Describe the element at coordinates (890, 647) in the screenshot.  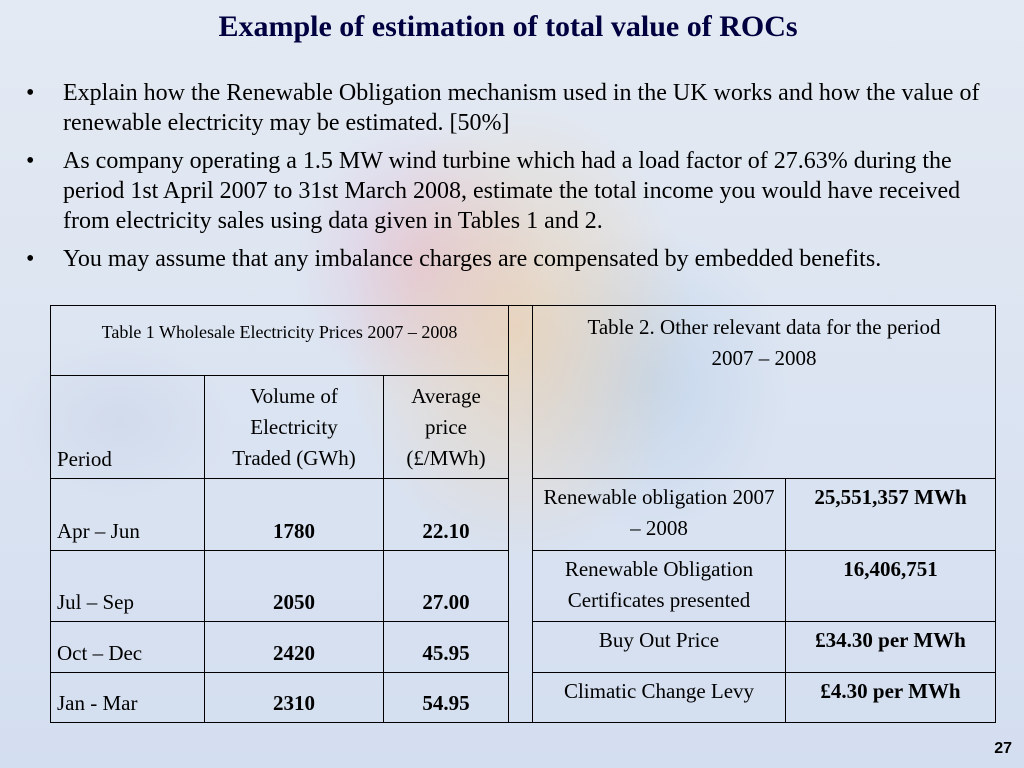
I see `table2-cell: £34.30 per MWh` at that location.